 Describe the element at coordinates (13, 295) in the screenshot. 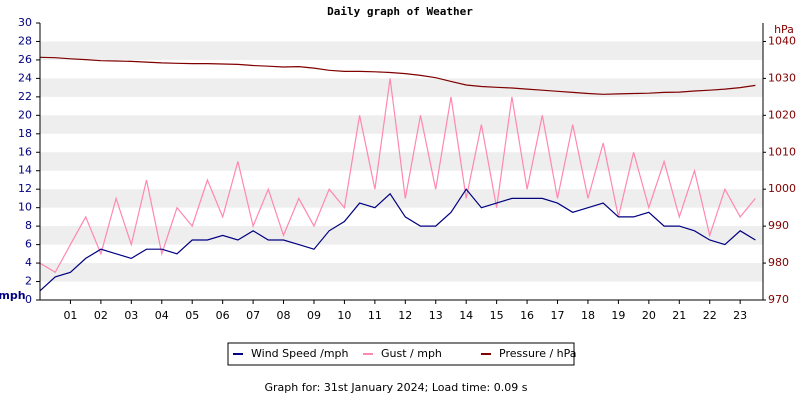

I see `y-axis-label: mph` at that location.